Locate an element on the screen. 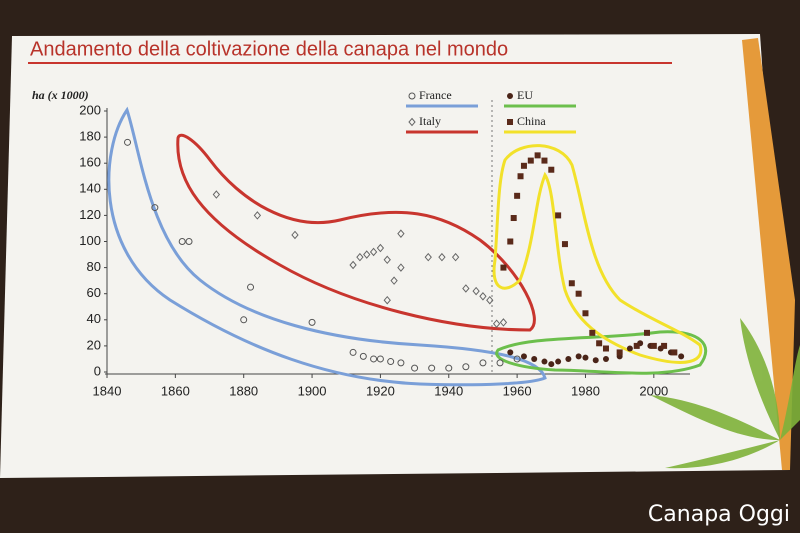 Image resolution: width=800 pixels, height=533 pixels. leaf is located at coordinates (725, 393).